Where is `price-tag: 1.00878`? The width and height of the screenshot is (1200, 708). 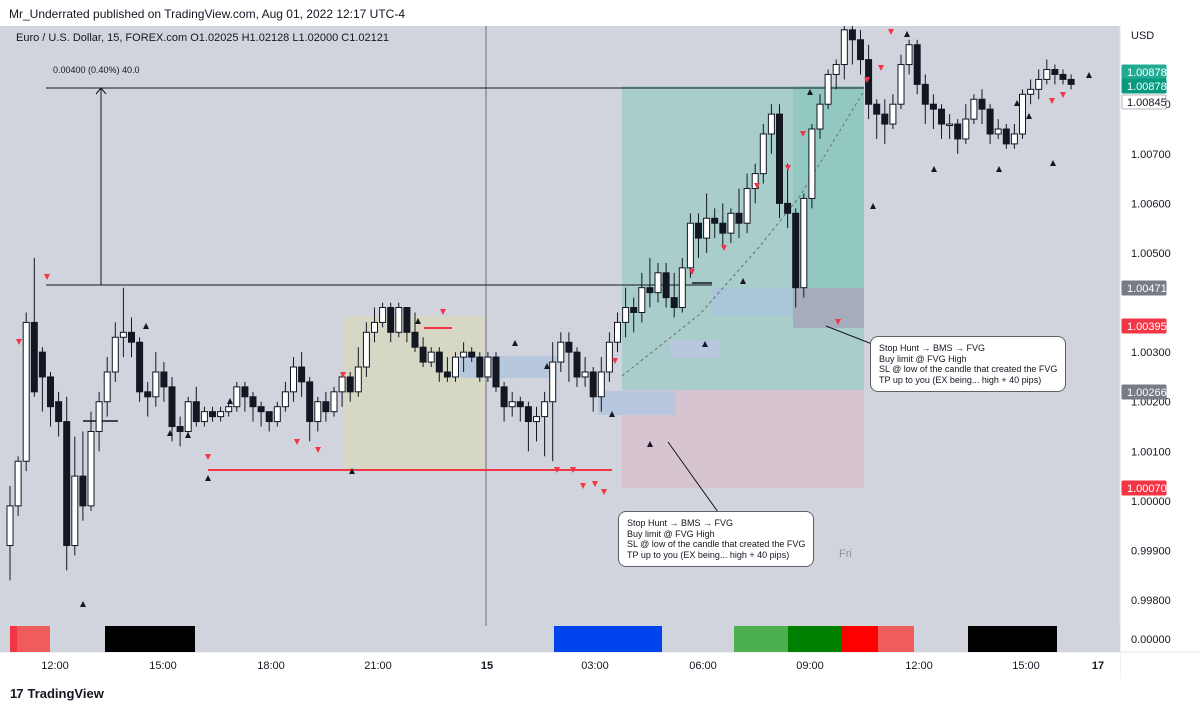 price-tag: 1.00878 is located at coordinates (1144, 72).